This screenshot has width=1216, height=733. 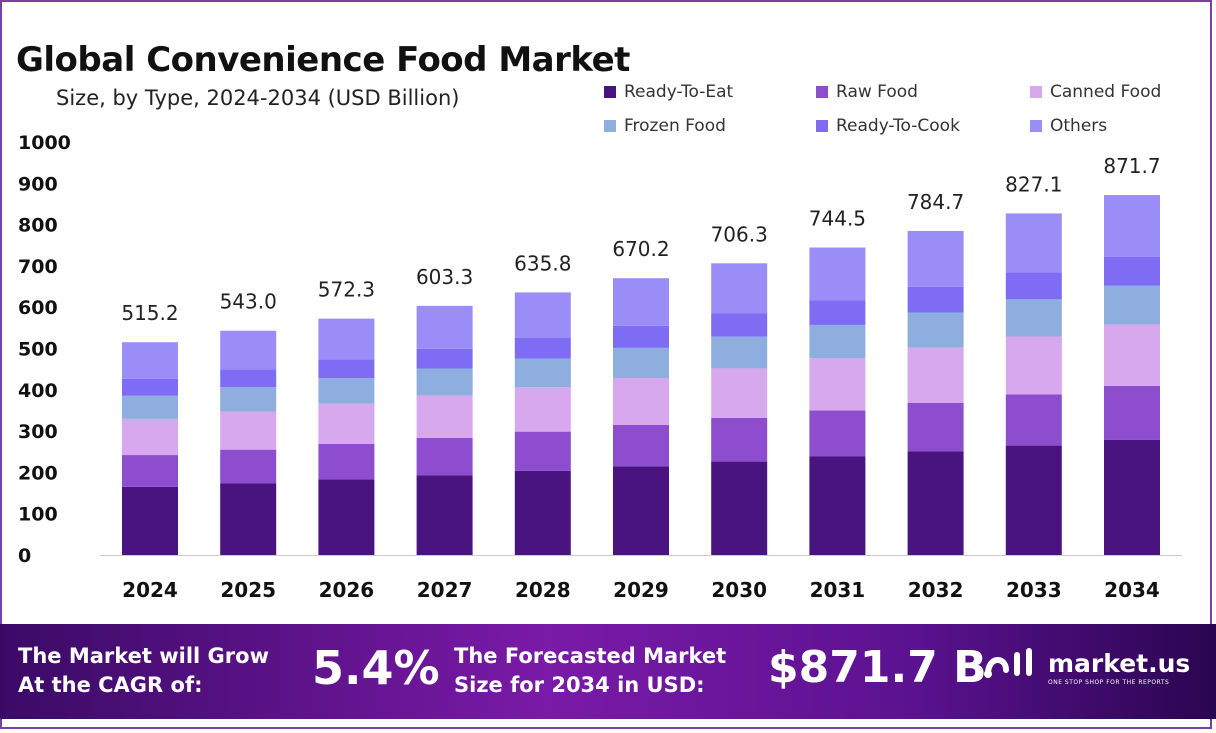 What do you see at coordinates (1109, 682) in the screenshot?
I see `brand-tagline: ONE STOP SHOP FOR THE REPORTS` at bounding box center [1109, 682].